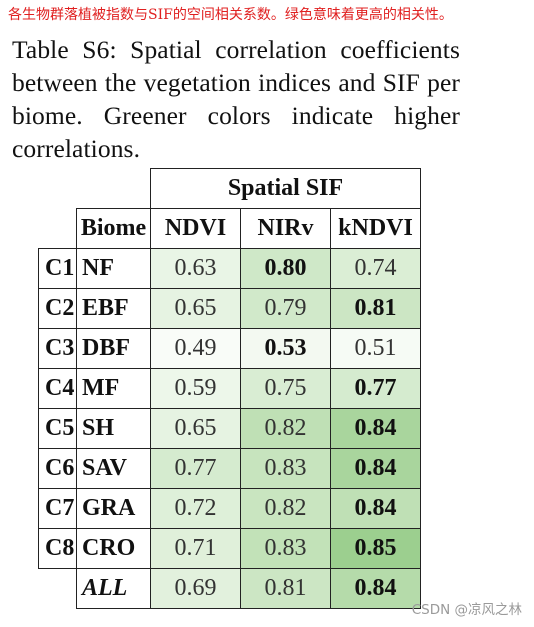  I want to click on row-code: C5, so click(57, 428).